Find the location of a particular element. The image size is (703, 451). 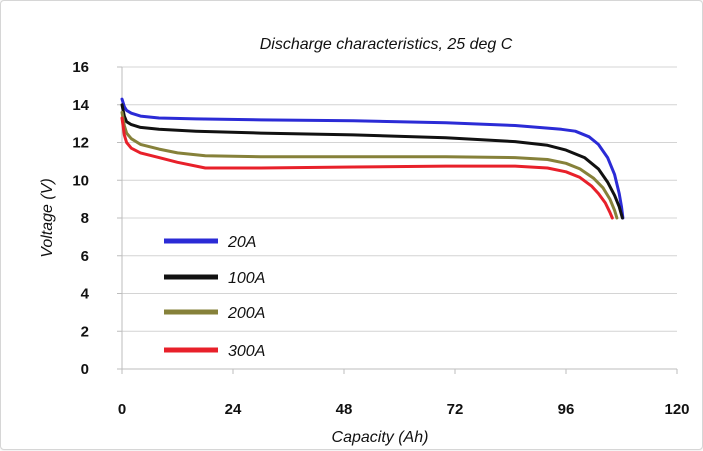

y-tick-label: 14 is located at coordinates (80, 105).